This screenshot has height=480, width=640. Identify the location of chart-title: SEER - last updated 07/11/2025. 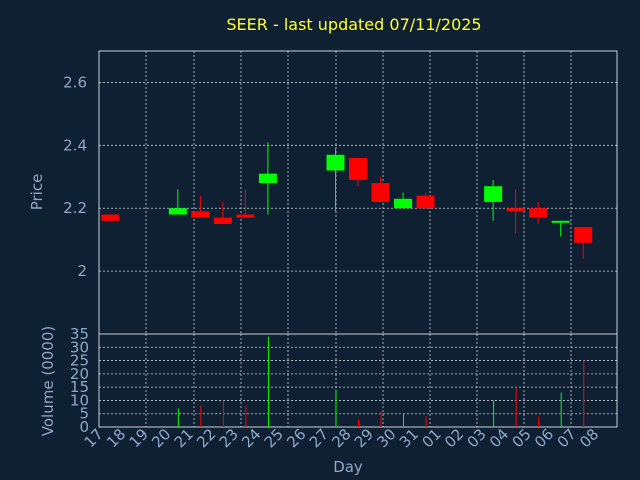
(353, 24).